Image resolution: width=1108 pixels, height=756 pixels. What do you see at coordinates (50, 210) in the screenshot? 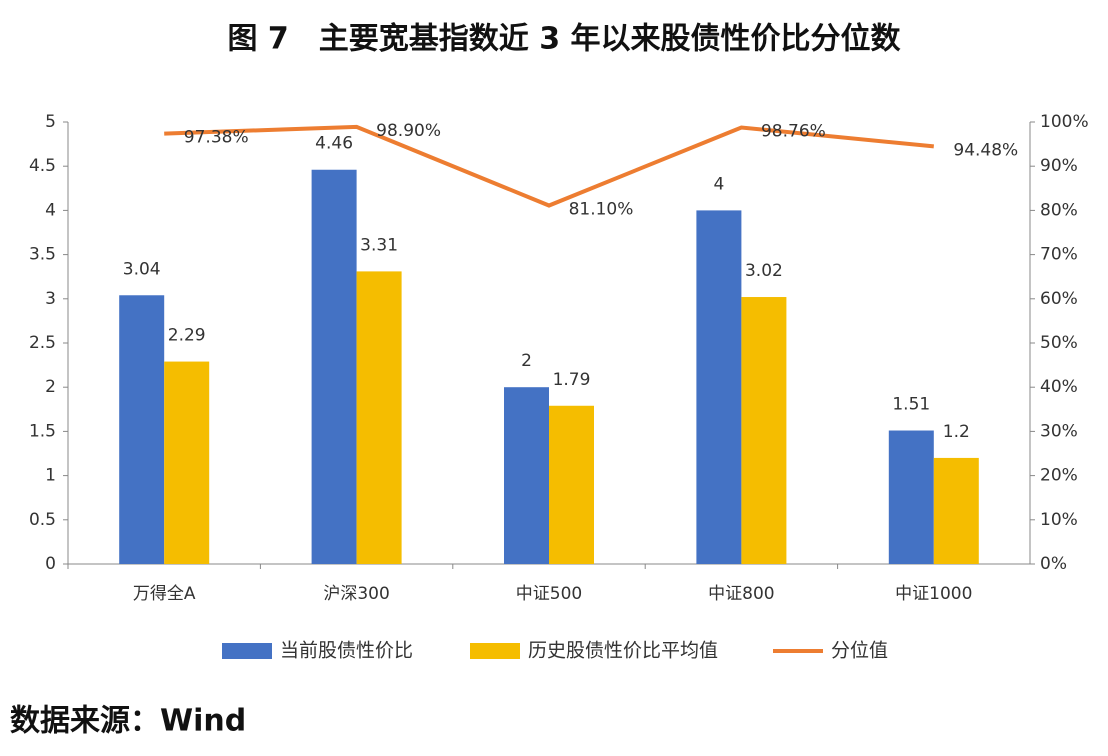
I see `y-tick-label: 4` at bounding box center [50, 210].